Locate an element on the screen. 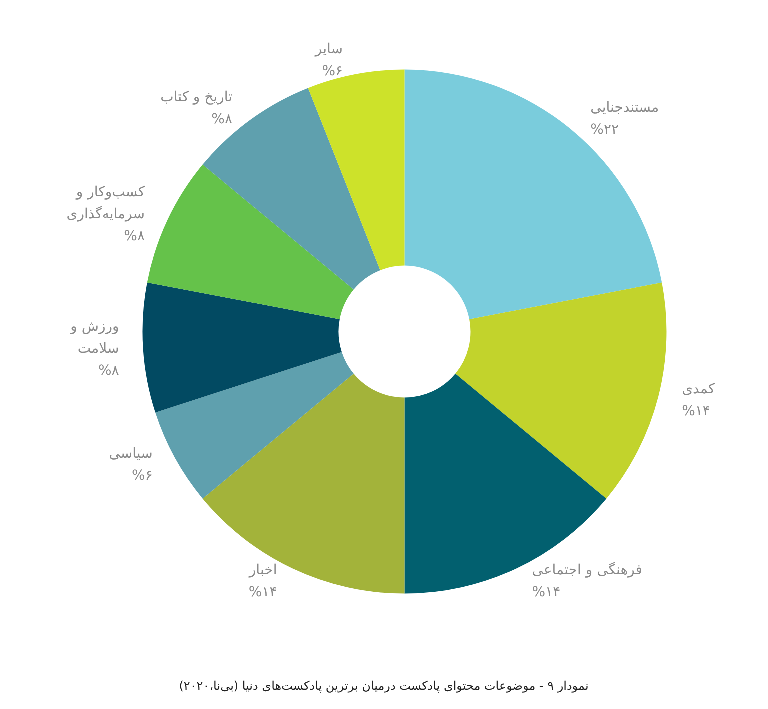 Image resolution: width=768 pixels, height=709 pixels. slice-label: کمدی is located at coordinates (699, 389).